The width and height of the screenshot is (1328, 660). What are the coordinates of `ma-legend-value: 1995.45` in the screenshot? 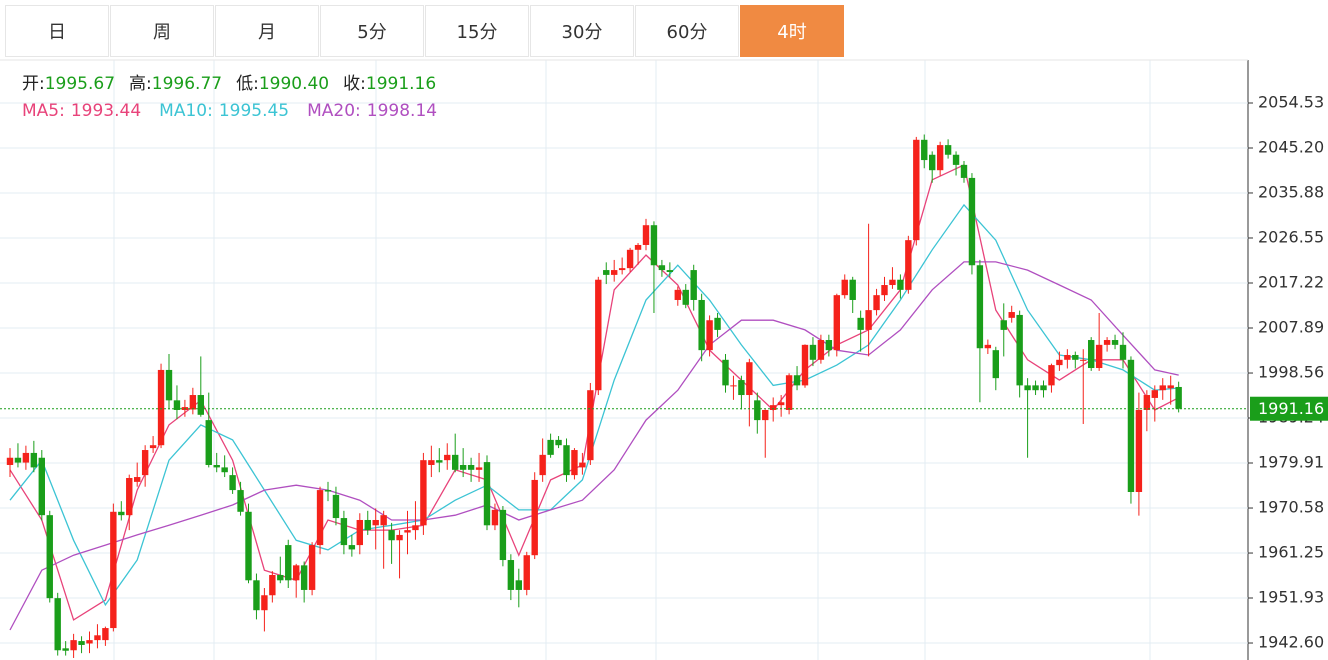 It's located at (254, 111).